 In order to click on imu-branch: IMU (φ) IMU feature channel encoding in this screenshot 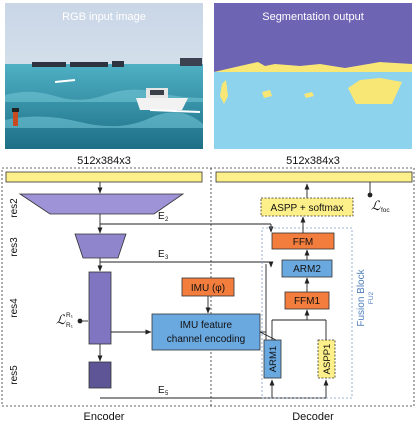, I will do `click(194, 307)`.